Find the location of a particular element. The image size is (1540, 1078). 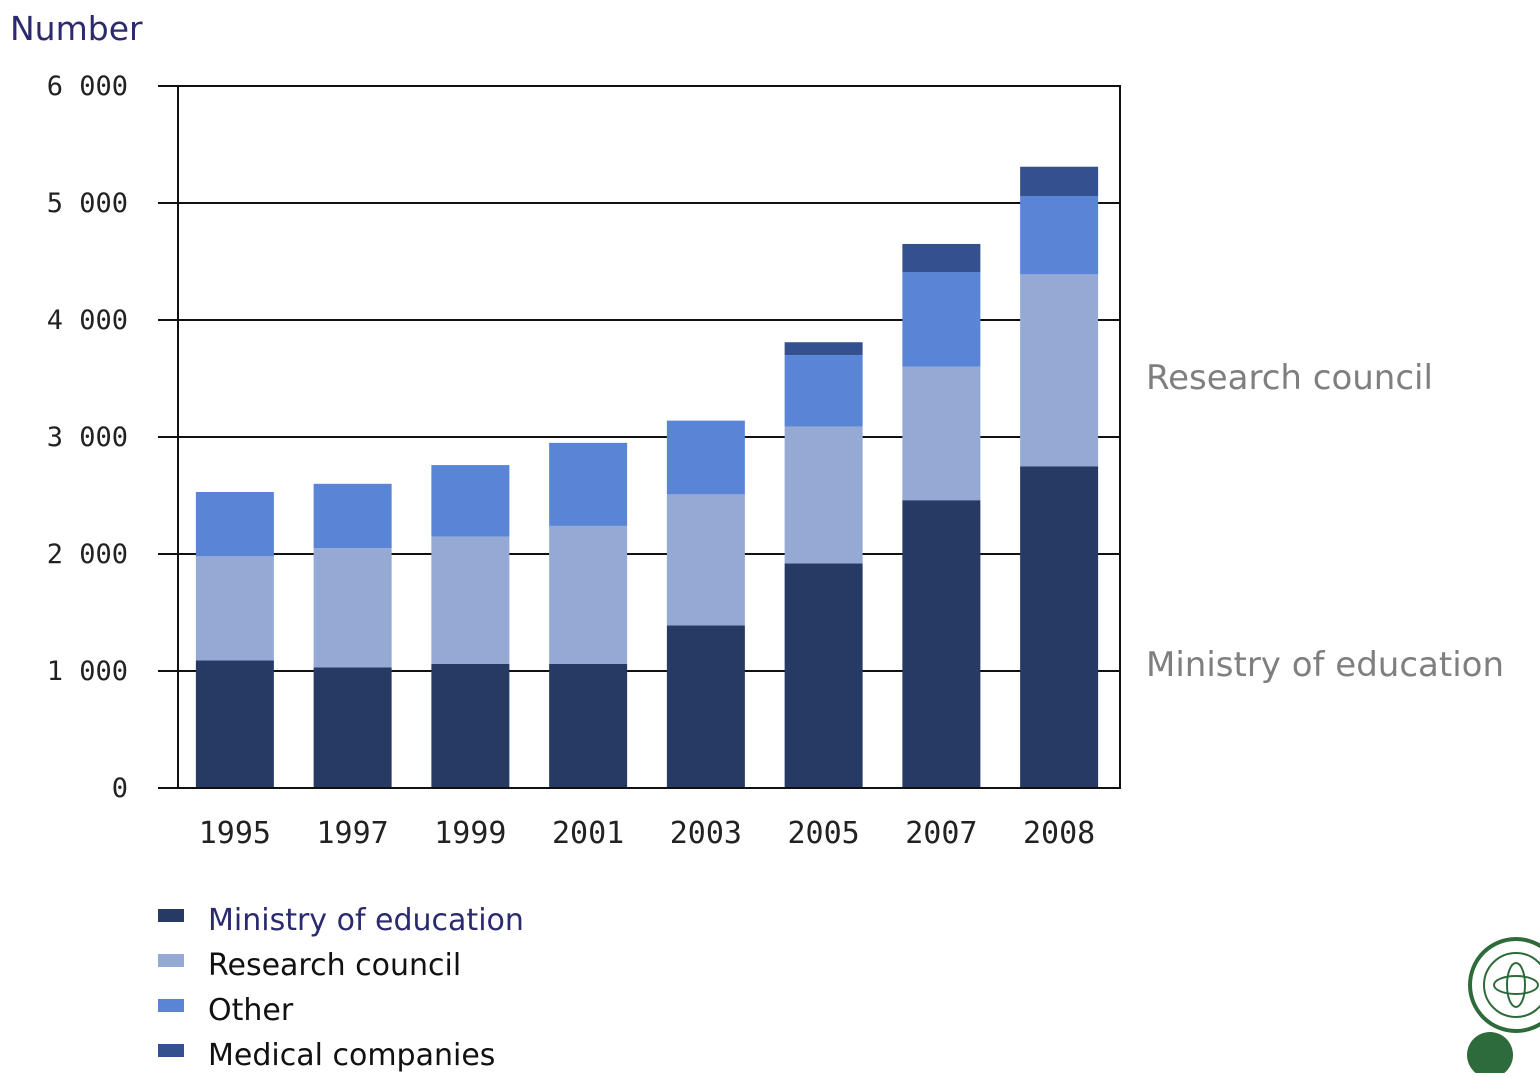

annotation-ministry-of-education: Ministry of education is located at coordinates (1325, 665).